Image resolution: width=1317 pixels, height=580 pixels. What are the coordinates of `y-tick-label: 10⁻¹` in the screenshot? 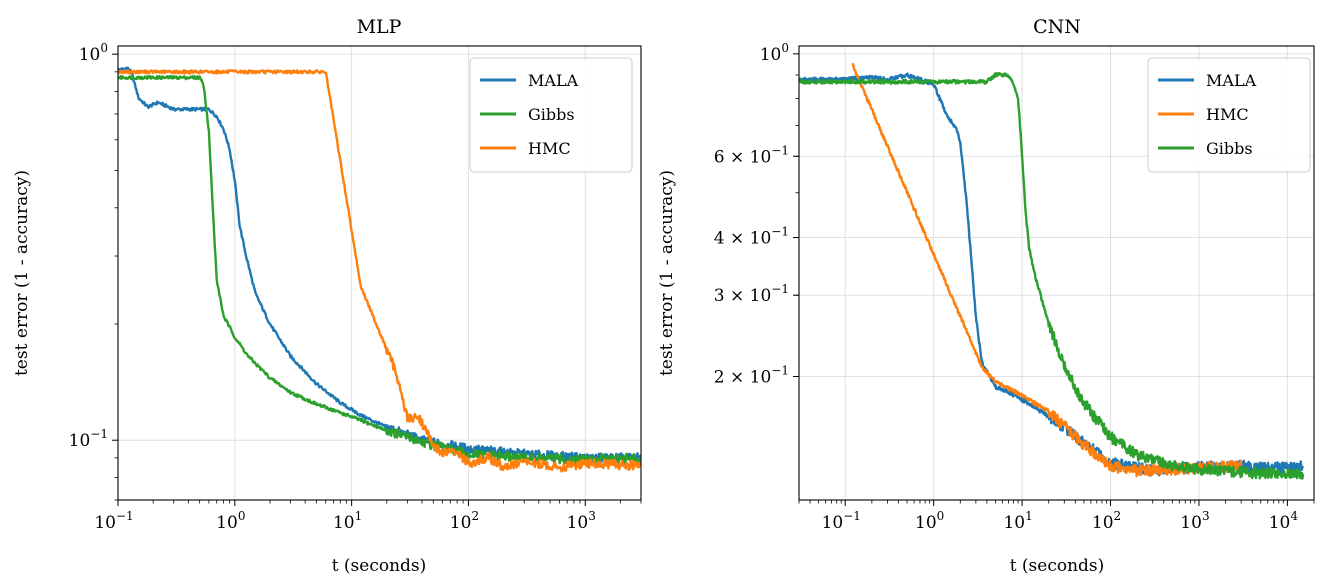 It's located at (88, 439).